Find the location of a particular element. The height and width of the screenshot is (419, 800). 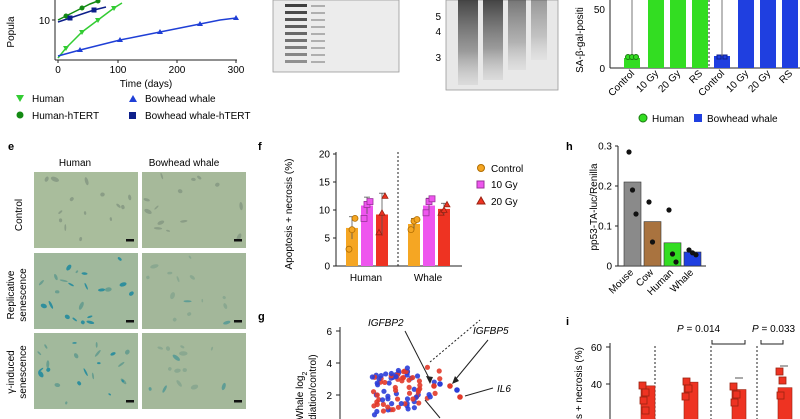

panel-a-human-point is located at coordinates (114, 8).